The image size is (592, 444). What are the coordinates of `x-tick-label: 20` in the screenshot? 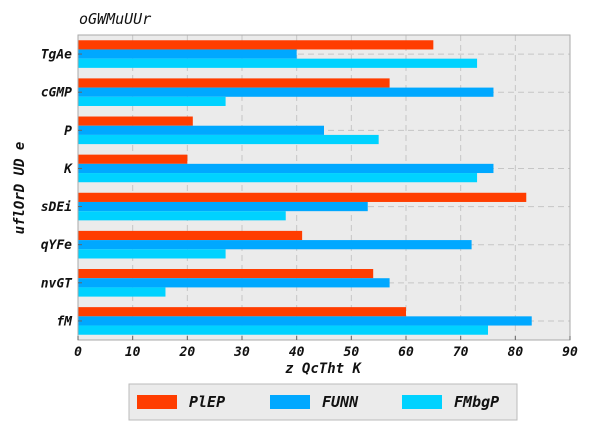 It's located at (187, 352).